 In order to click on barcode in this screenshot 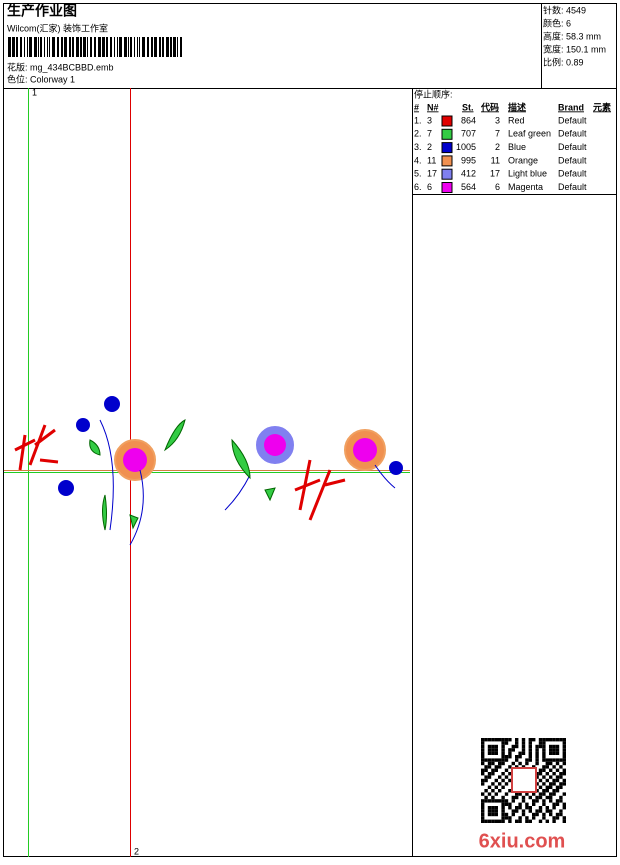, I will do `click(95, 47)`.